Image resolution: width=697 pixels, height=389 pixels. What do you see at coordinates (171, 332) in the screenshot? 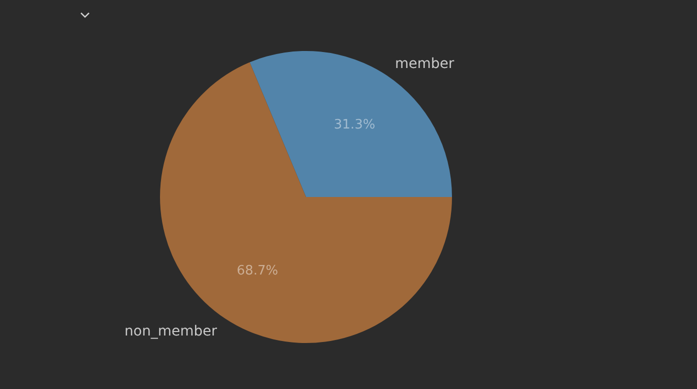
I see `slice-label: non_member` at bounding box center [171, 332].